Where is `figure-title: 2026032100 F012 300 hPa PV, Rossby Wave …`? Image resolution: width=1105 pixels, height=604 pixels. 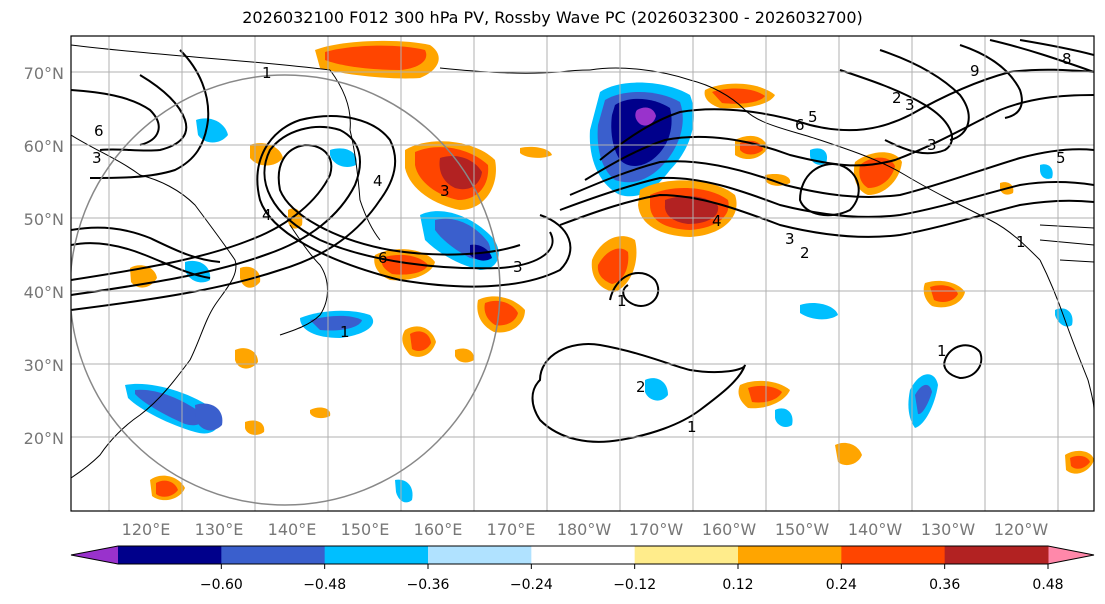
figure-title: 2026032100 F012 300 hPa PV, Rossby Wave … is located at coordinates (552, 17).